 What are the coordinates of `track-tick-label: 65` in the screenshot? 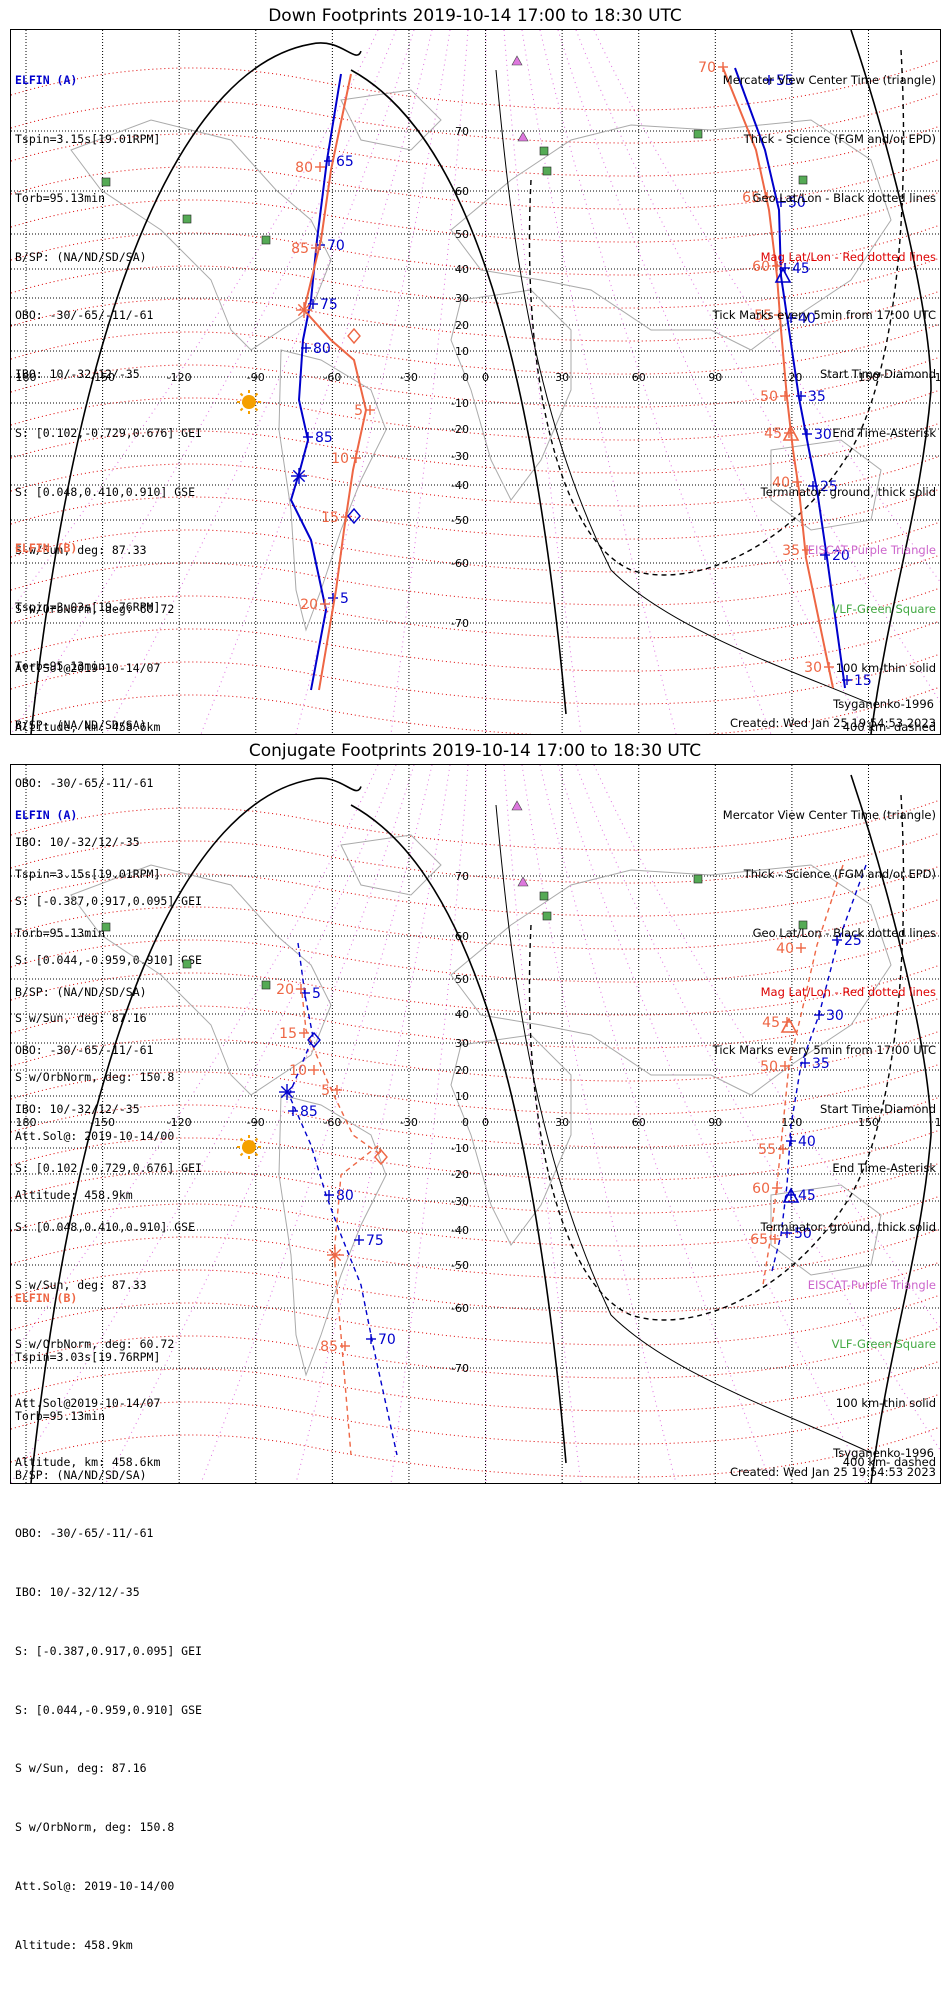 It's located at (759, 1240).